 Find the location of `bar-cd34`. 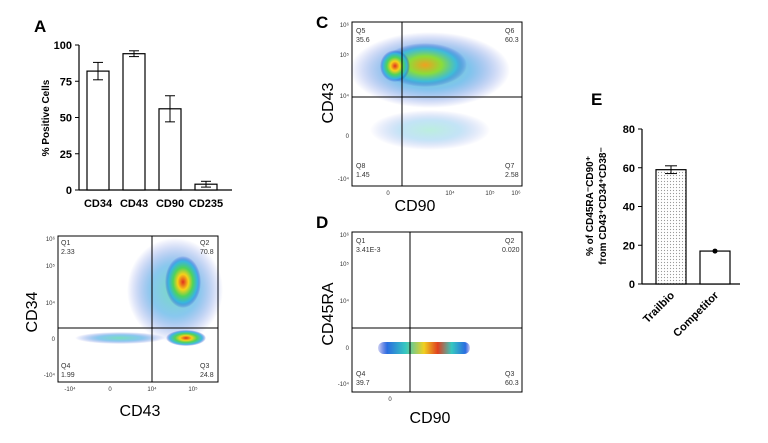

bar-cd34 is located at coordinates (98, 130).